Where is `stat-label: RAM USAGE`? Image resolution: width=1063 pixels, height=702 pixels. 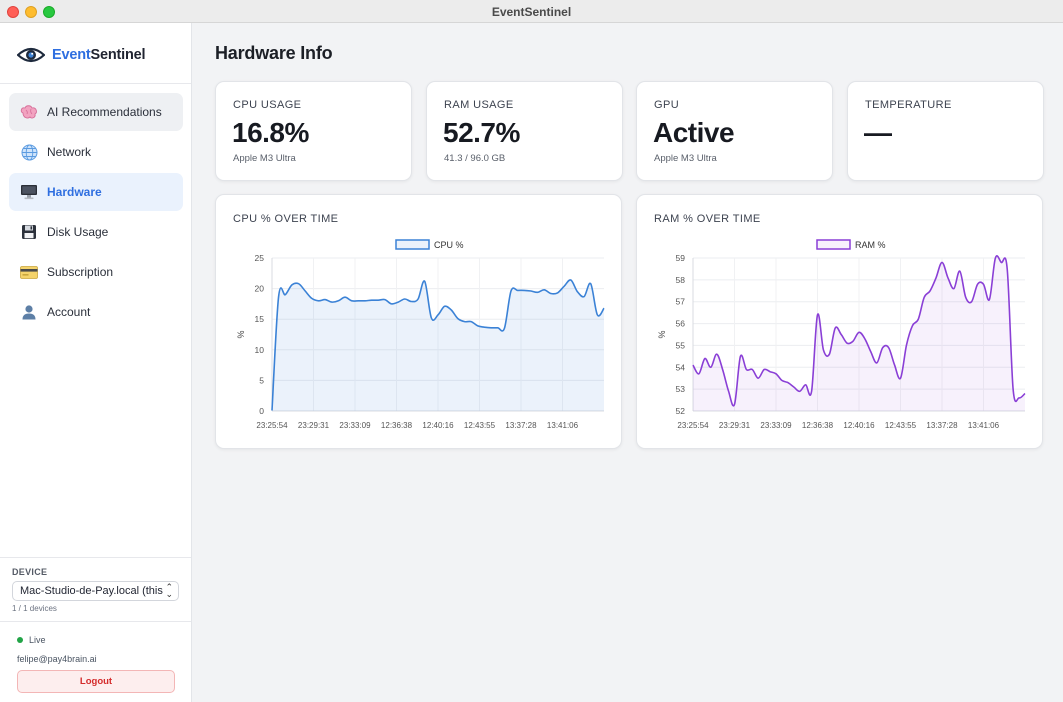 stat-label: RAM USAGE is located at coordinates (479, 105).